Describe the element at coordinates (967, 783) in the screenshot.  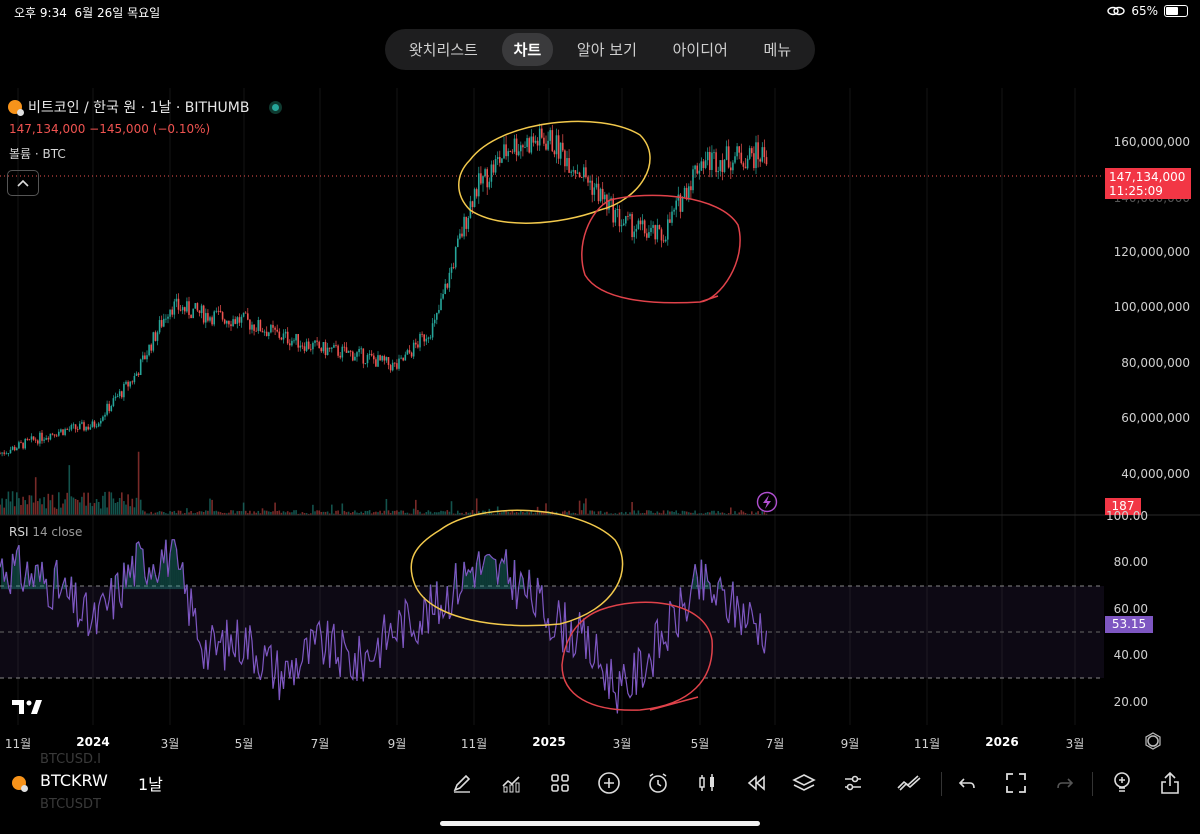
I see `undo-button` at that location.